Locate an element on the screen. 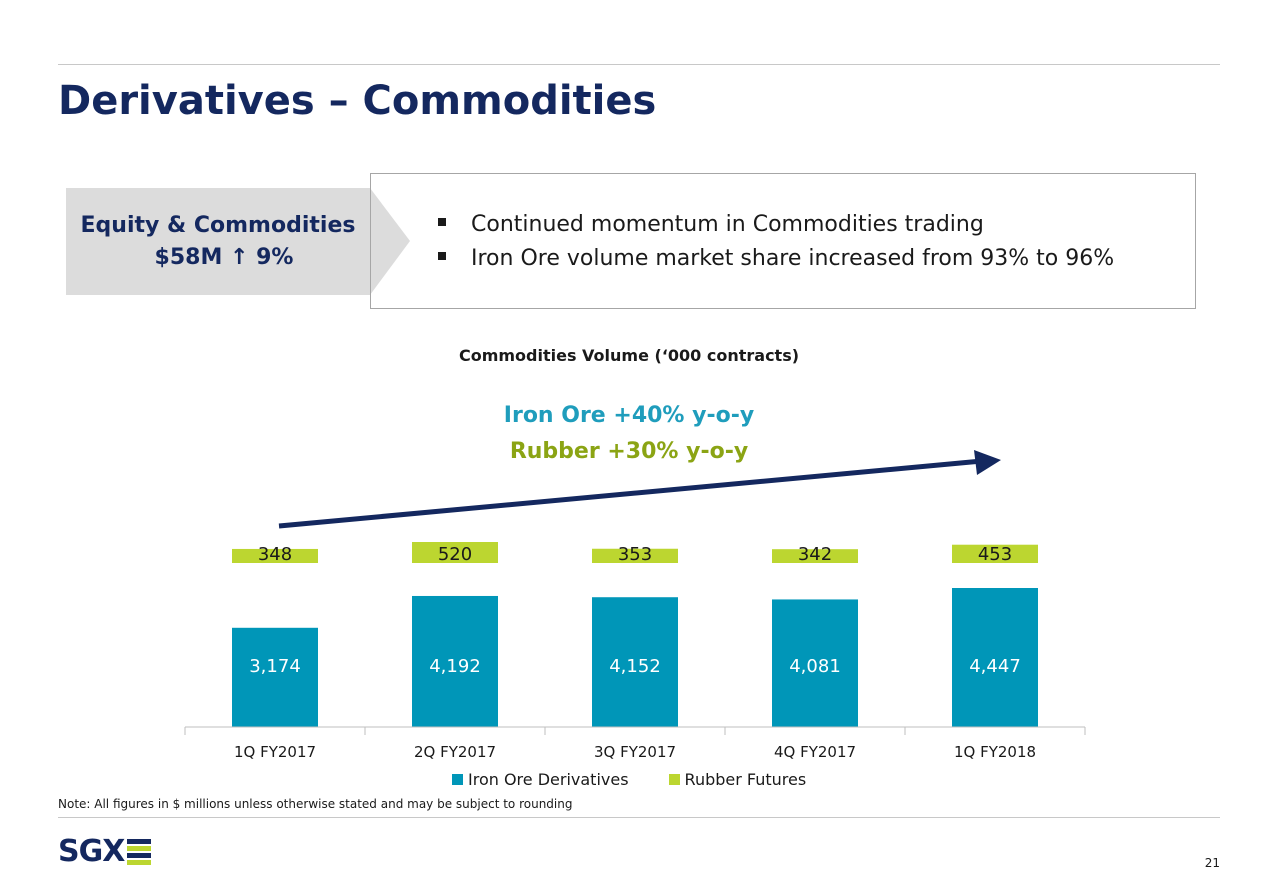 This screenshot has height=886, width=1280. rubber-data-label: 353 is located at coordinates (635, 554).